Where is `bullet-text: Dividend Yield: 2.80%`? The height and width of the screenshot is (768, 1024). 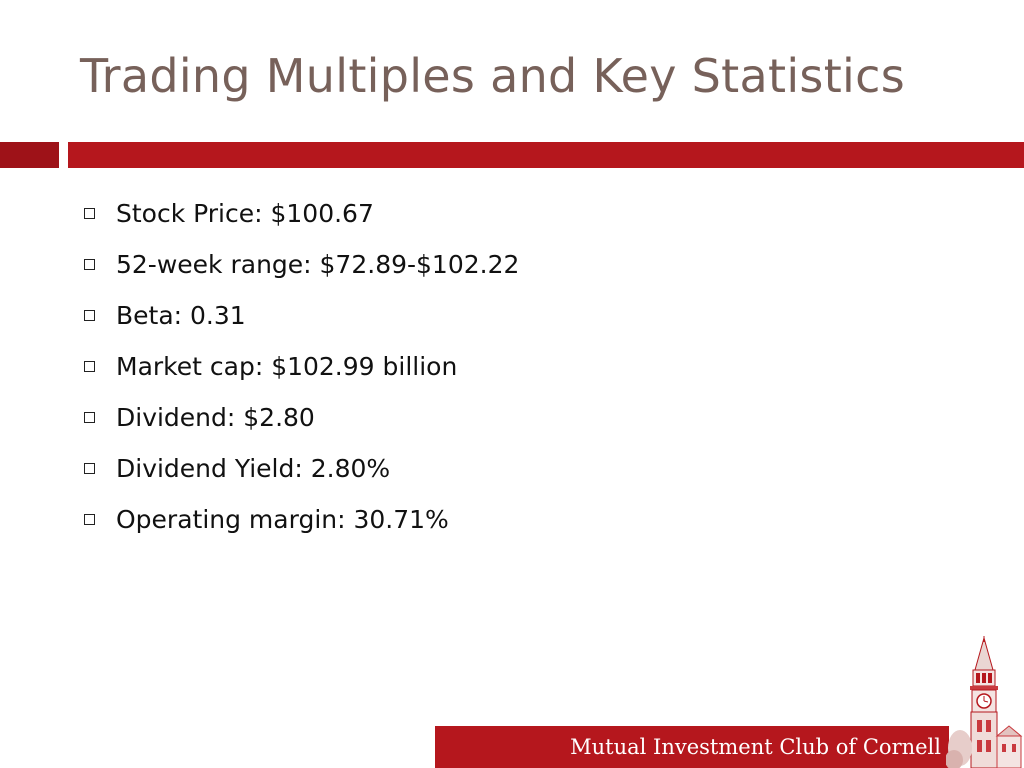 bullet-text: Dividend Yield: 2.80% is located at coordinates (253, 468).